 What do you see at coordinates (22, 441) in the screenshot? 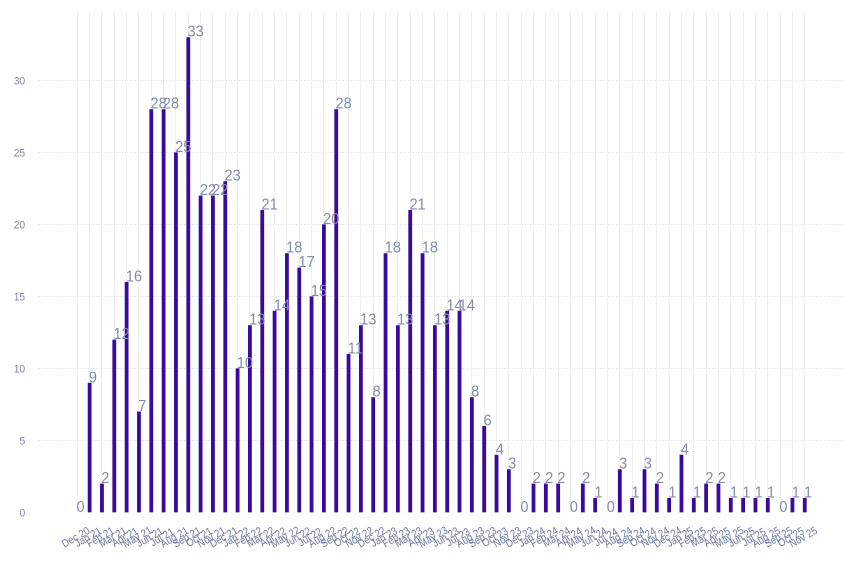
I see `svg-text: 5` at bounding box center [22, 441].